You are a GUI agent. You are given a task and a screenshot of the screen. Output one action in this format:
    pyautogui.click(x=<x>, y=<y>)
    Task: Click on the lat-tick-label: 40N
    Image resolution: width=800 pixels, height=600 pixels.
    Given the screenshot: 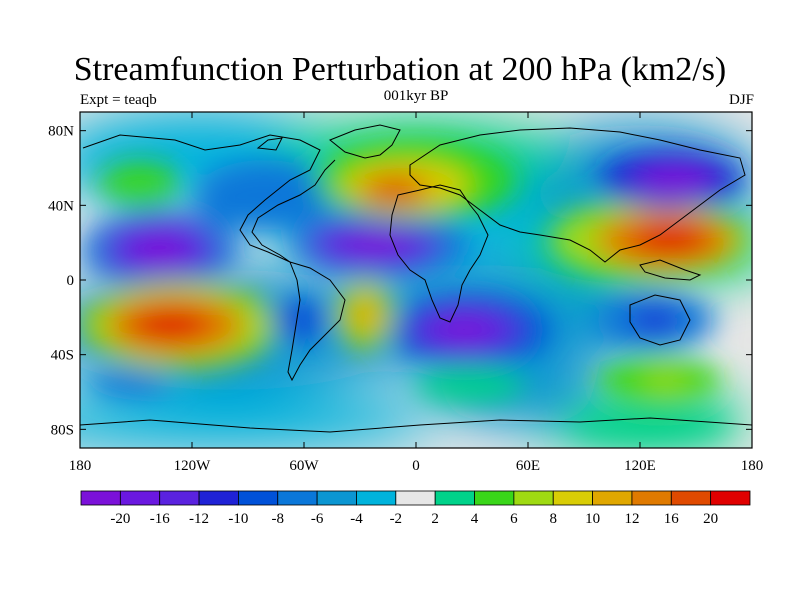 What is the action you would take?
    pyautogui.click(x=61, y=206)
    